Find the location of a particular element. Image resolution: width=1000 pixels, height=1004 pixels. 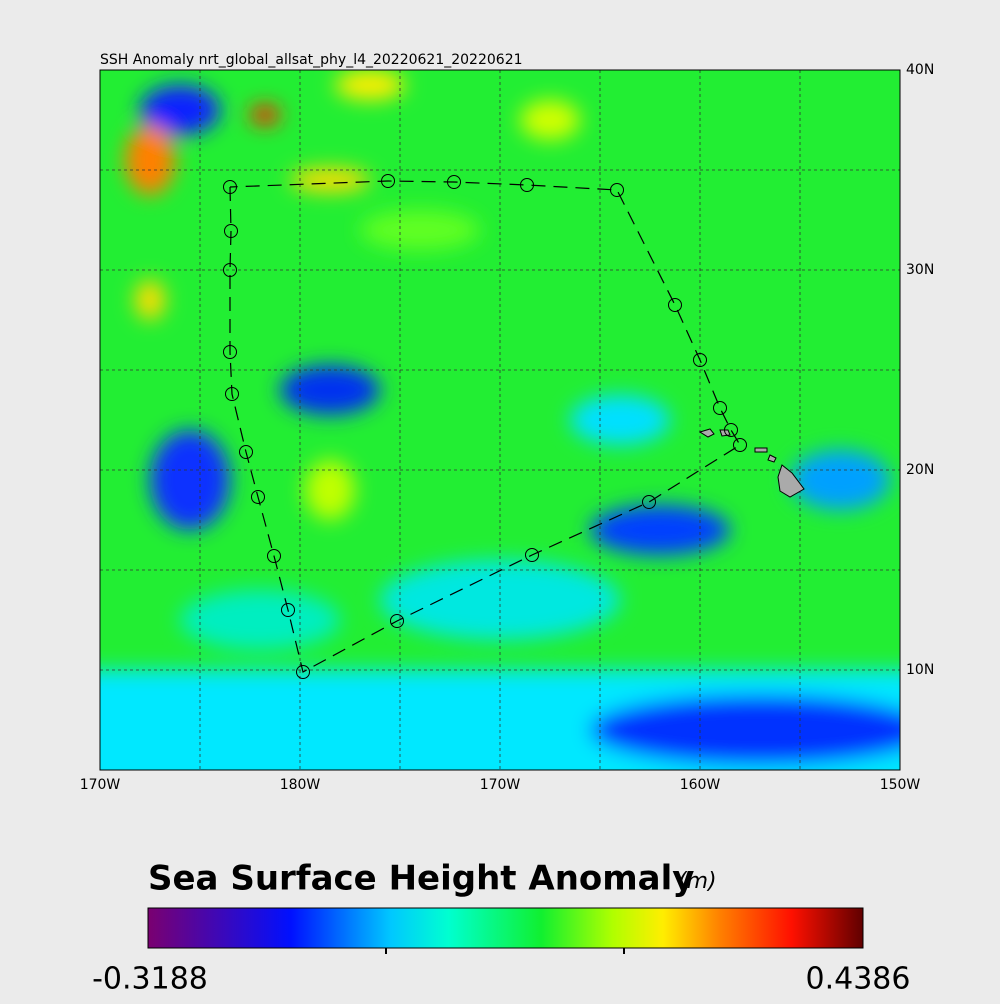

y-tick-label: 10N is located at coordinates (920, 670).